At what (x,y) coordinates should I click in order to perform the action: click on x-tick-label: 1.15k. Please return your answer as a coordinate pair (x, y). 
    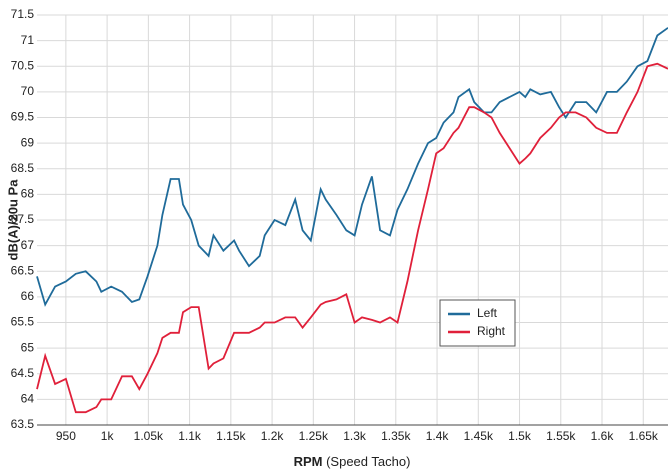
    Looking at the image, I should click on (231, 436).